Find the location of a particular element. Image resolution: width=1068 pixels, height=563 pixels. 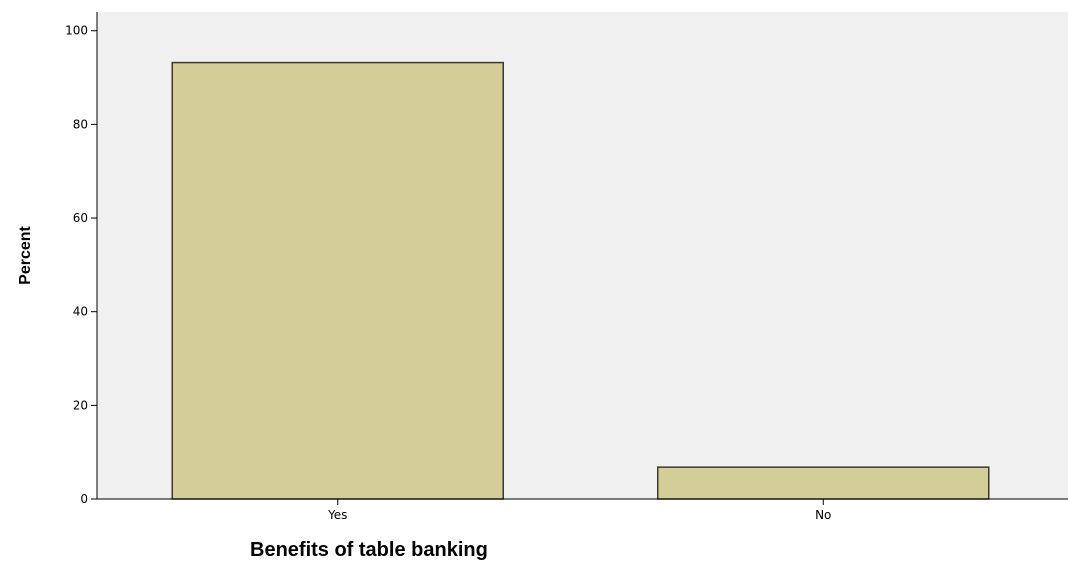

bar-no is located at coordinates (823, 483).